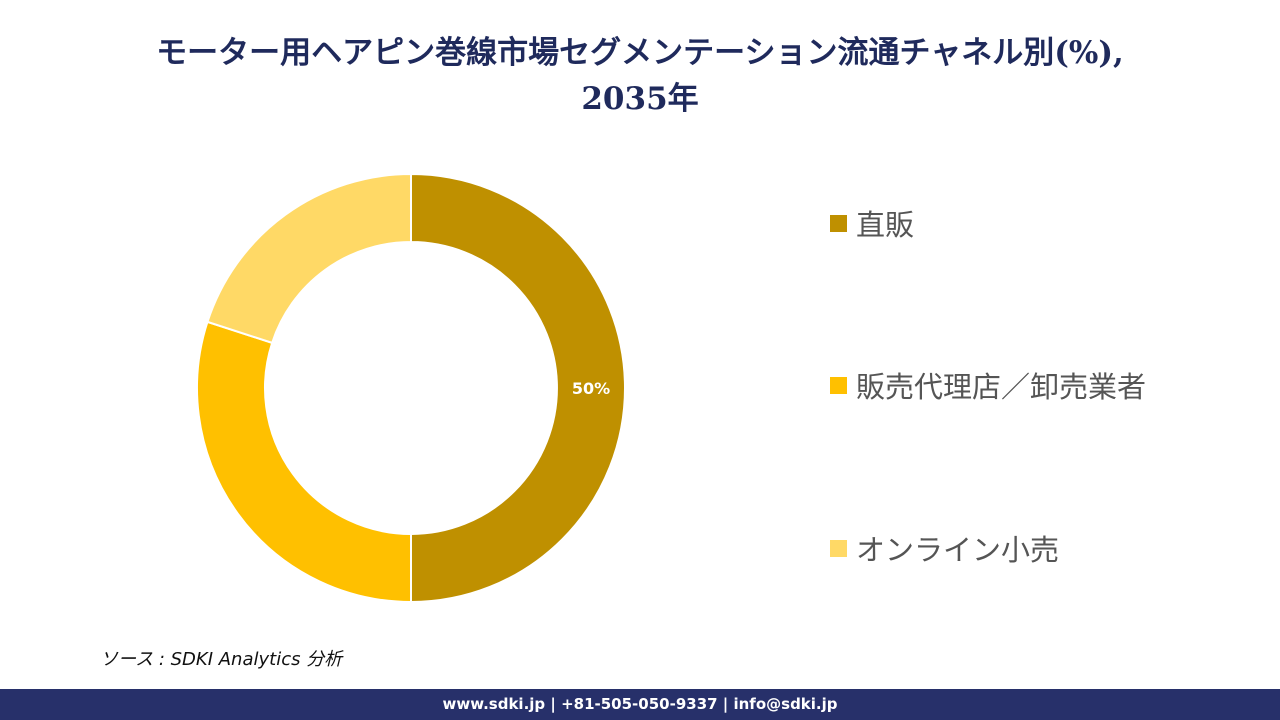  What do you see at coordinates (221, 659) in the screenshot?
I see `source-note: ソース : SDKI Analytics 分析` at bounding box center [221, 659].